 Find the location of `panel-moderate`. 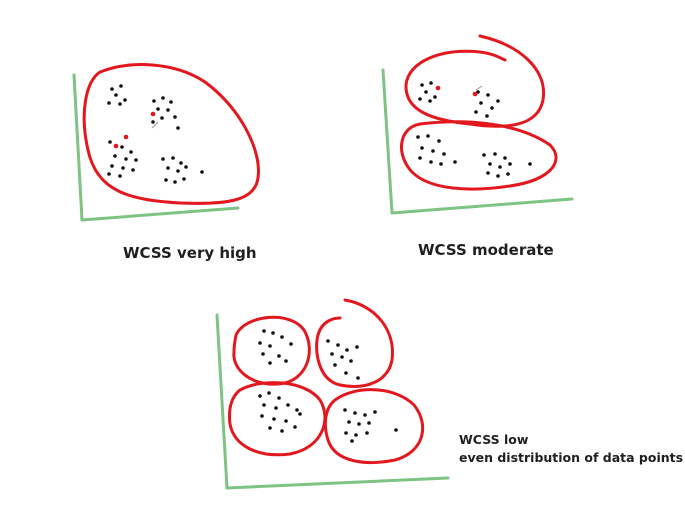

panel-moderate is located at coordinates (477, 124).